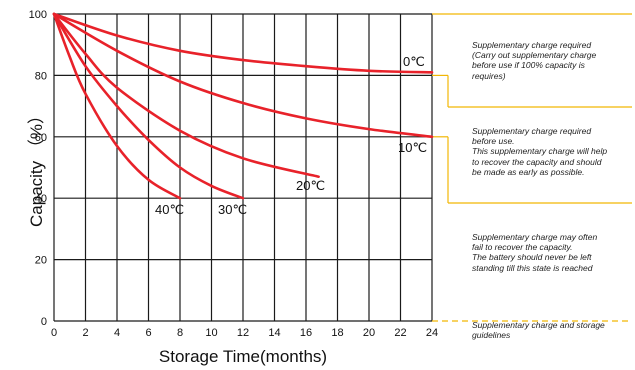  I want to click on y-tick-label: 60, so click(41, 138).